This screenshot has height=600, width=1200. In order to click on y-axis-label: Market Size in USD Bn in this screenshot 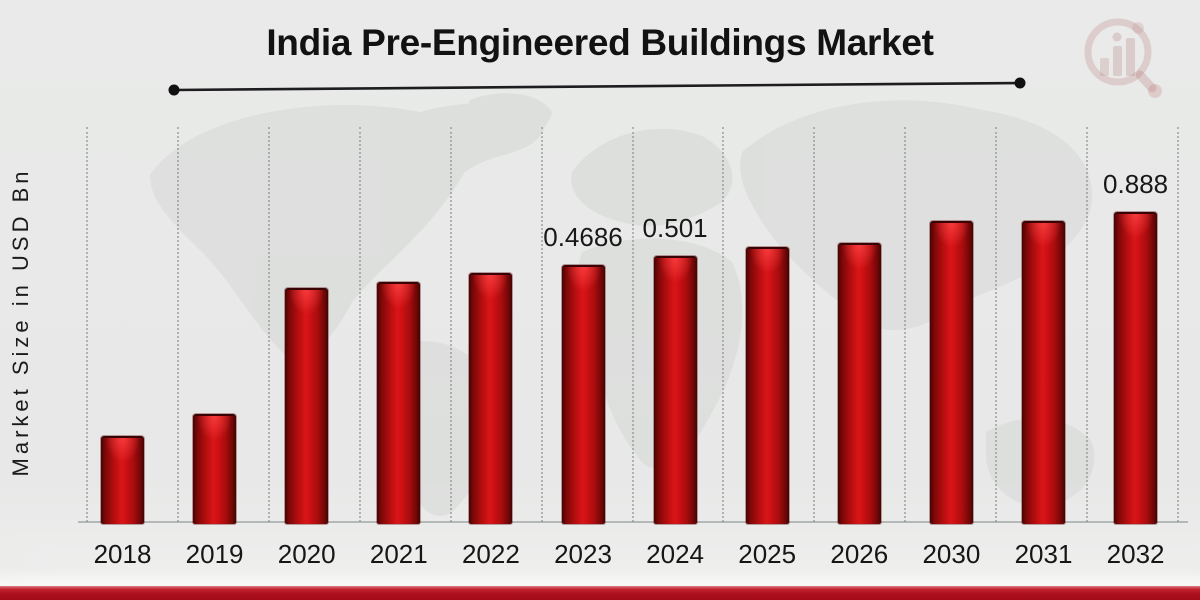, I will do `click(20, 322)`.